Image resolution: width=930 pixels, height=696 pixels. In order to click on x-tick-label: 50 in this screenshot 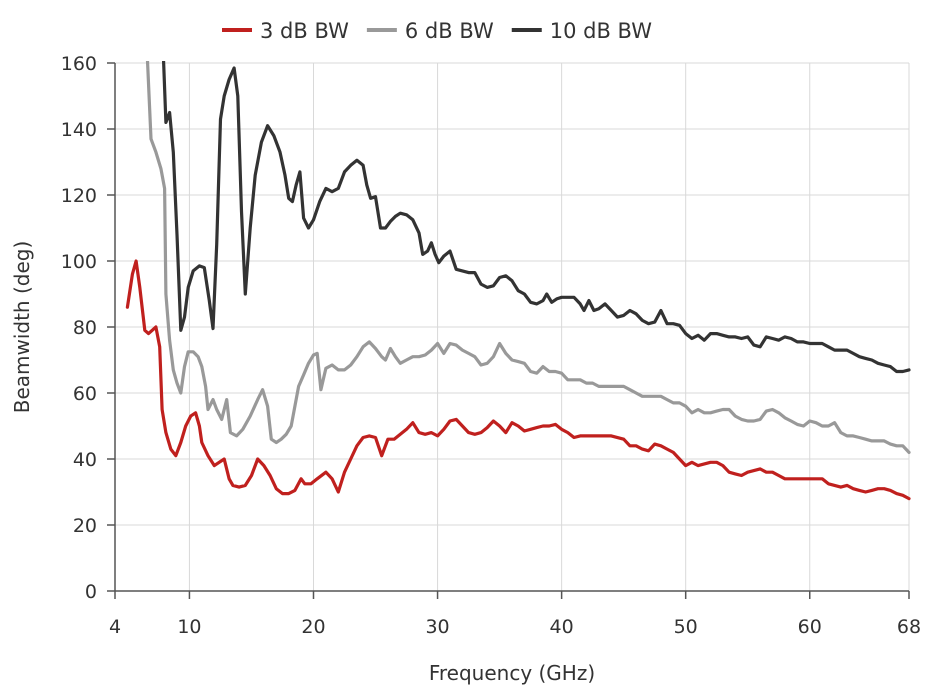, I will do `click(686, 627)`.